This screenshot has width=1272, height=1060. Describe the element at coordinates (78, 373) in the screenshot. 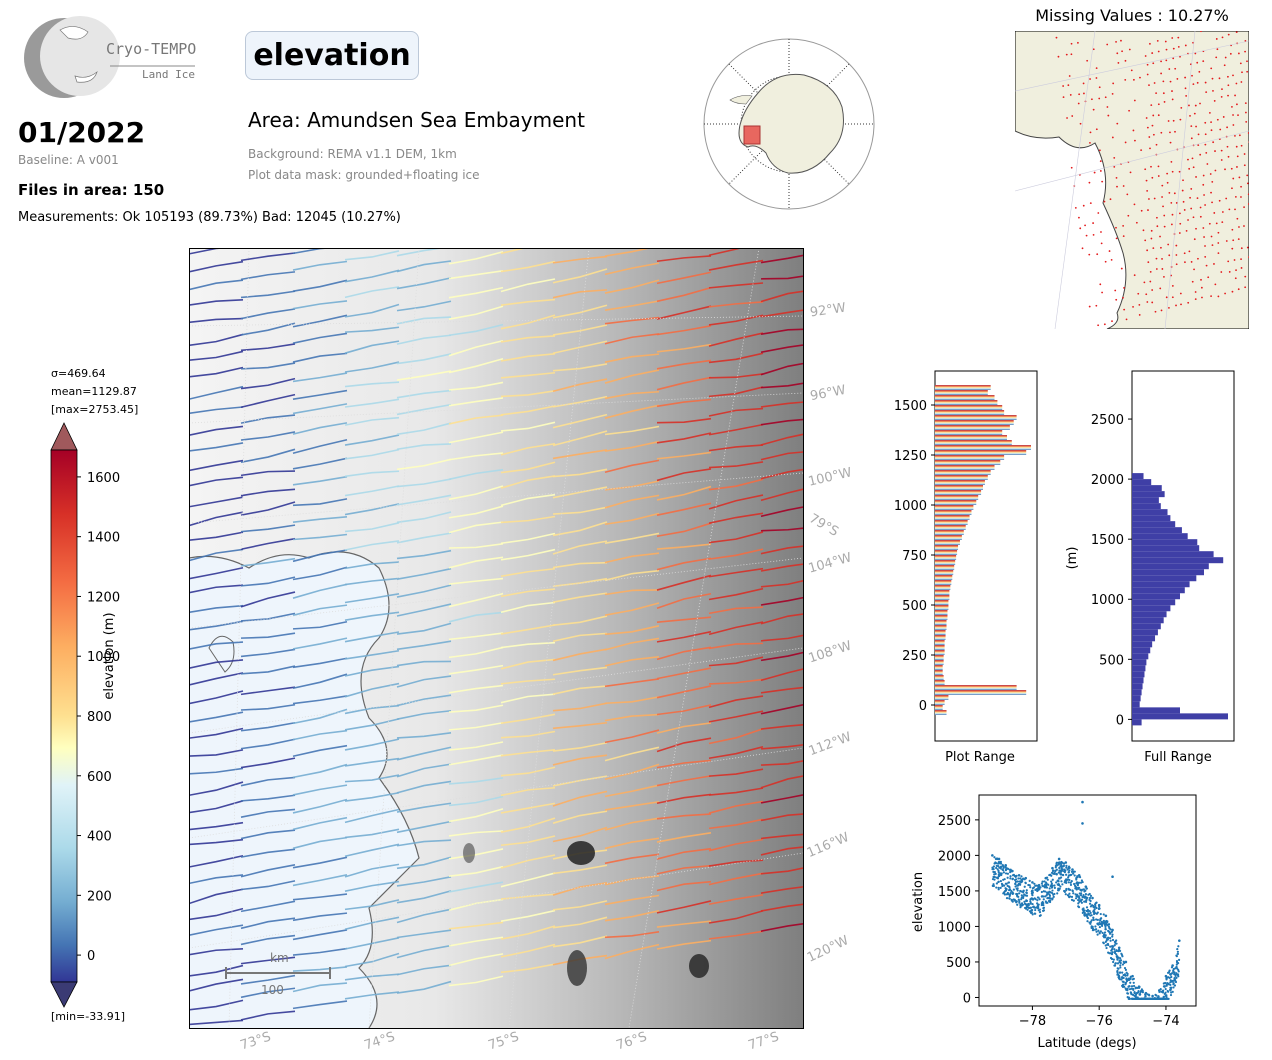

I see `stat-sigma: σ=469.64` at that location.